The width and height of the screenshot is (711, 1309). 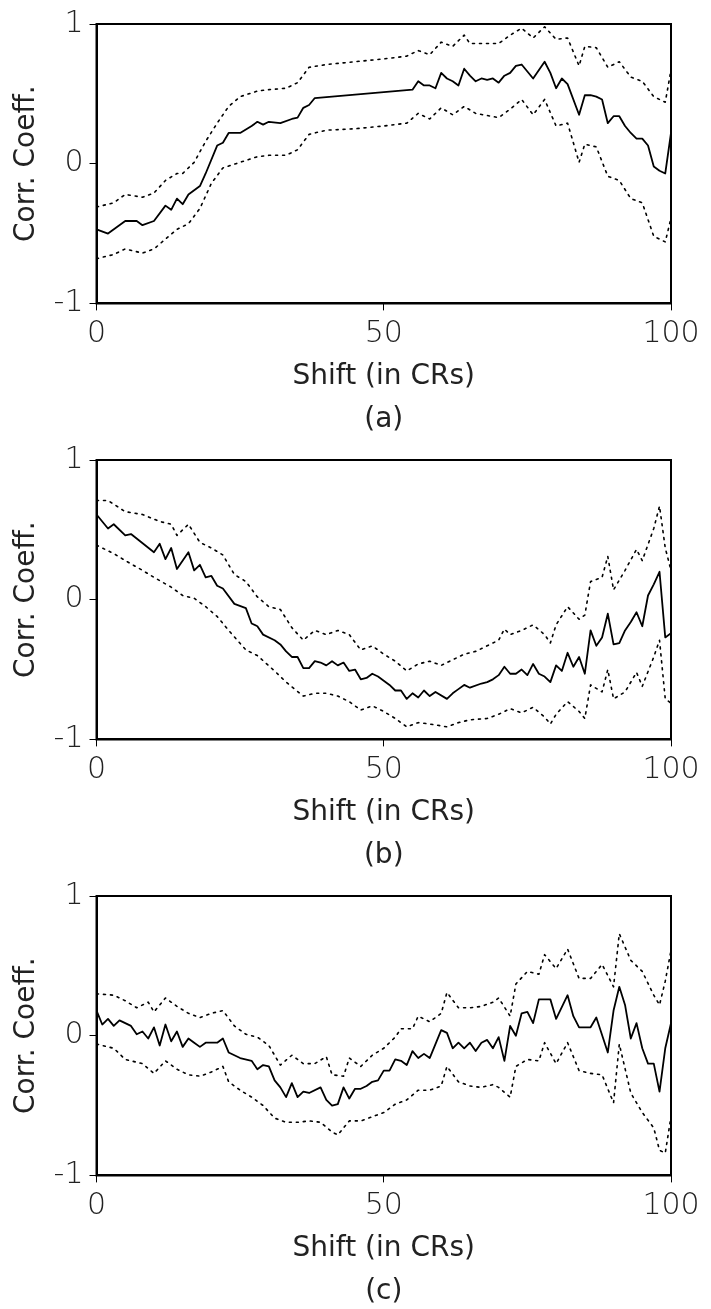 What do you see at coordinates (383, 854) in the screenshot?
I see `text: (b)` at bounding box center [383, 854].